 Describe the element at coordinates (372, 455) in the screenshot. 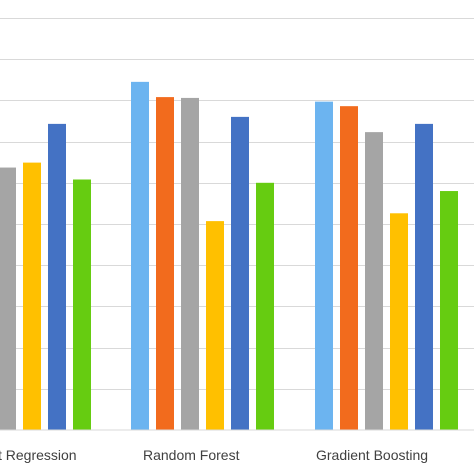

I see `x-tick-label-2: Gradient Boosting` at that location.